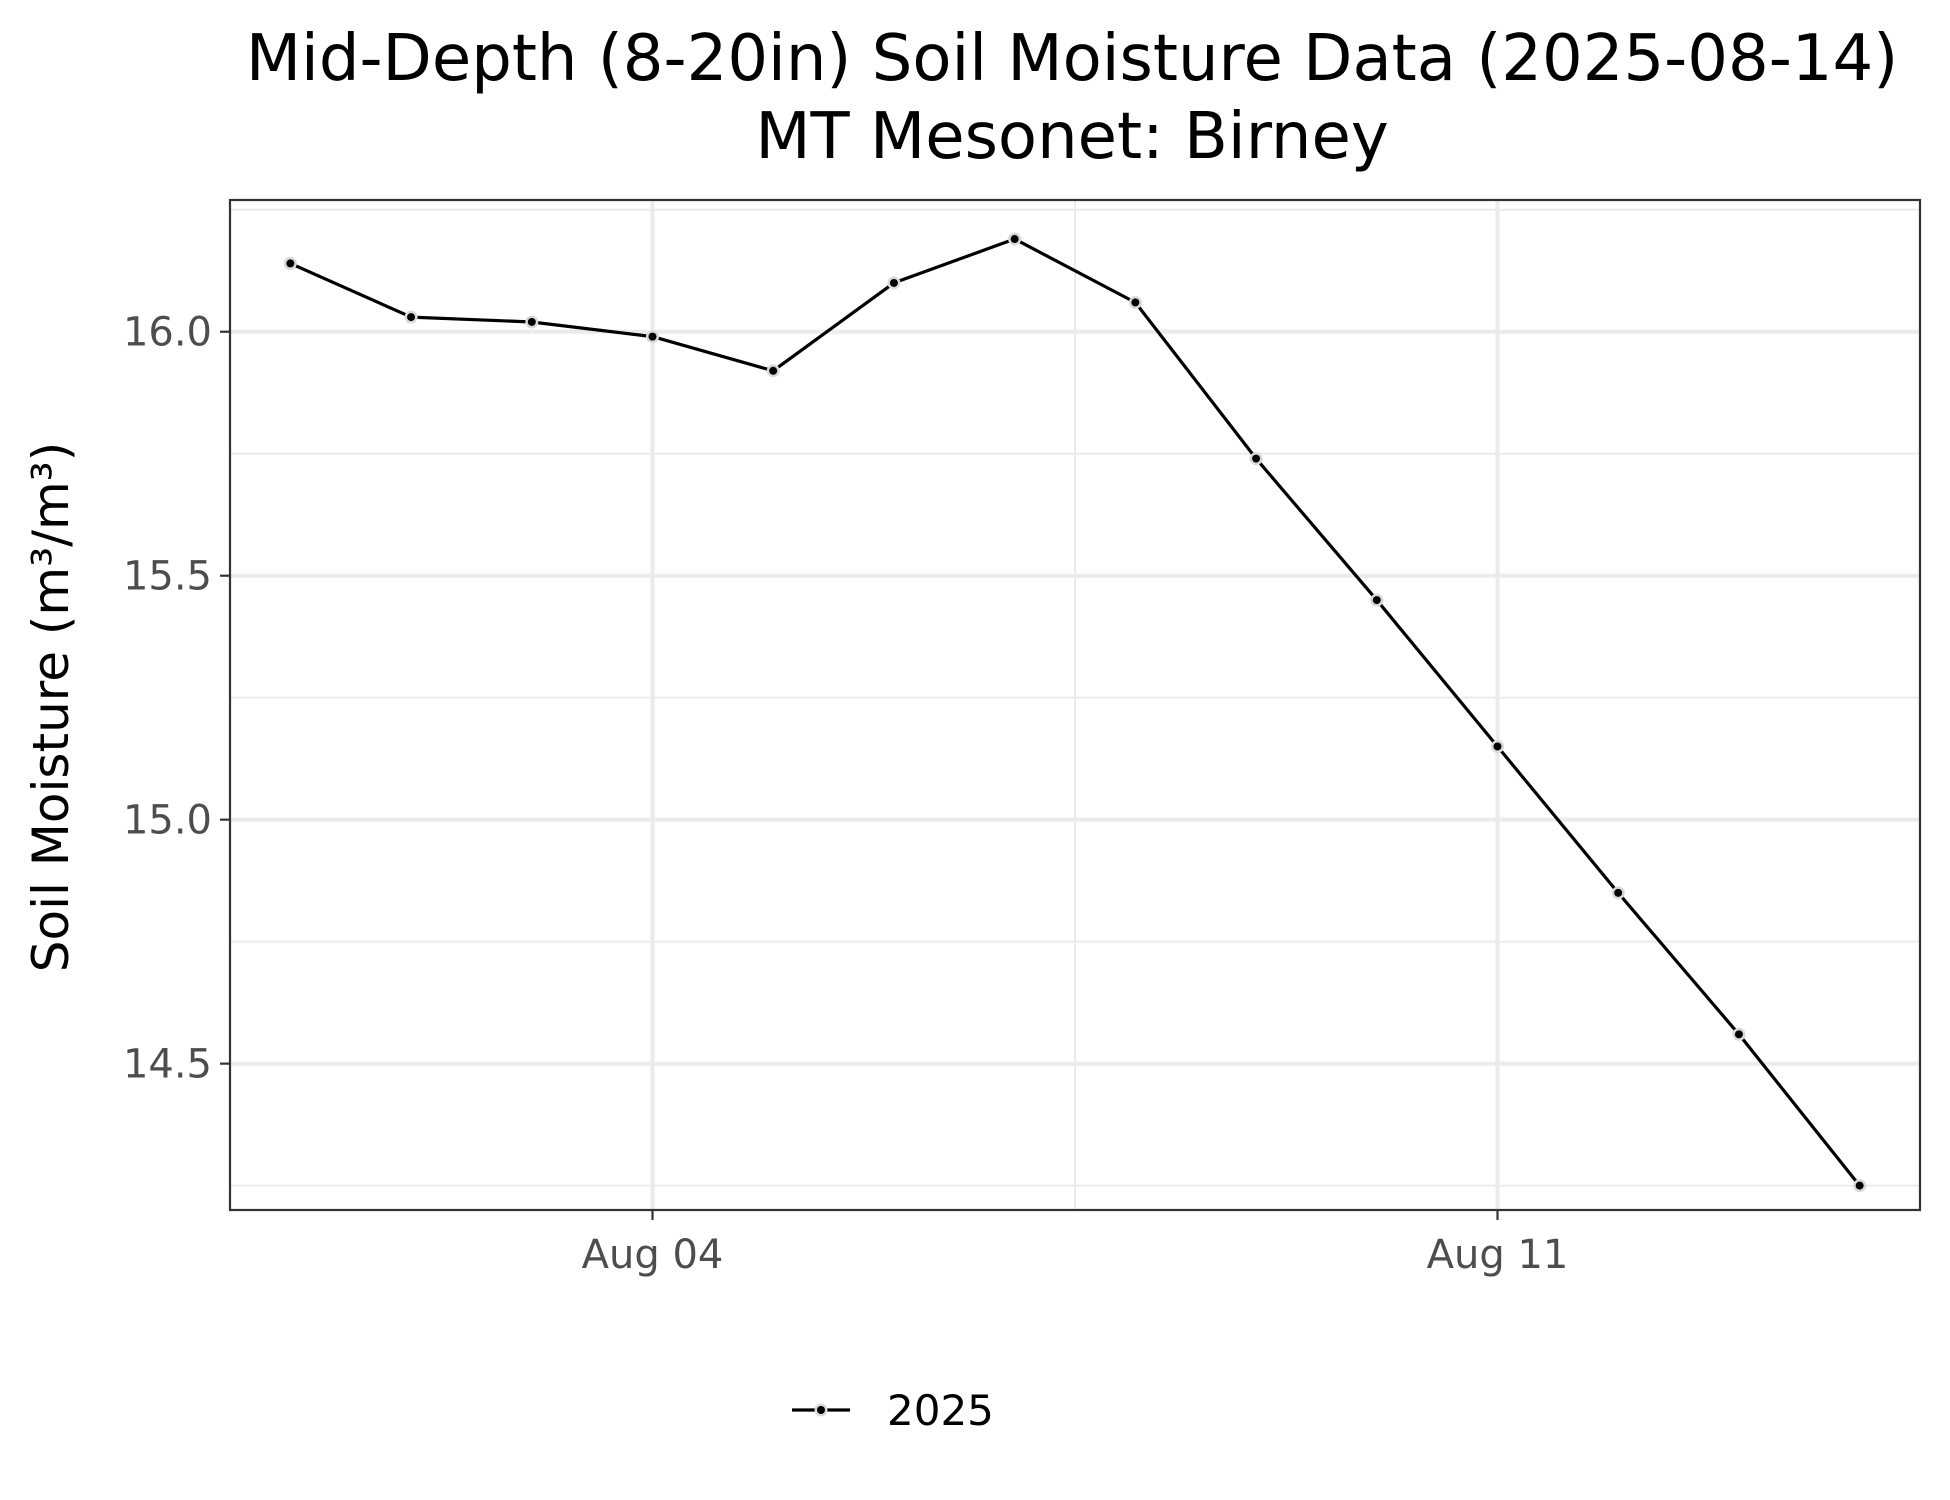 This screenshot has width=1950, height=1500. I want to click on y-tick-label: 16.0, so click(167, 333).